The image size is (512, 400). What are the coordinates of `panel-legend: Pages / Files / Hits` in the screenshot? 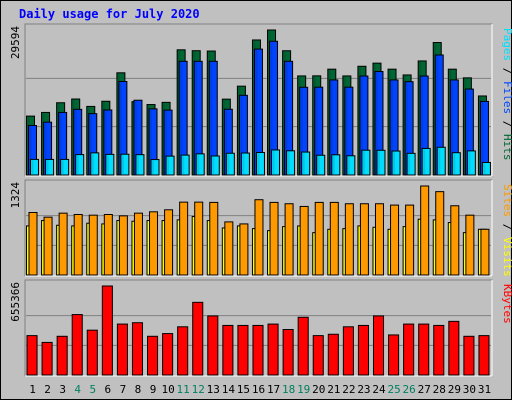 It's located at (506, 94).